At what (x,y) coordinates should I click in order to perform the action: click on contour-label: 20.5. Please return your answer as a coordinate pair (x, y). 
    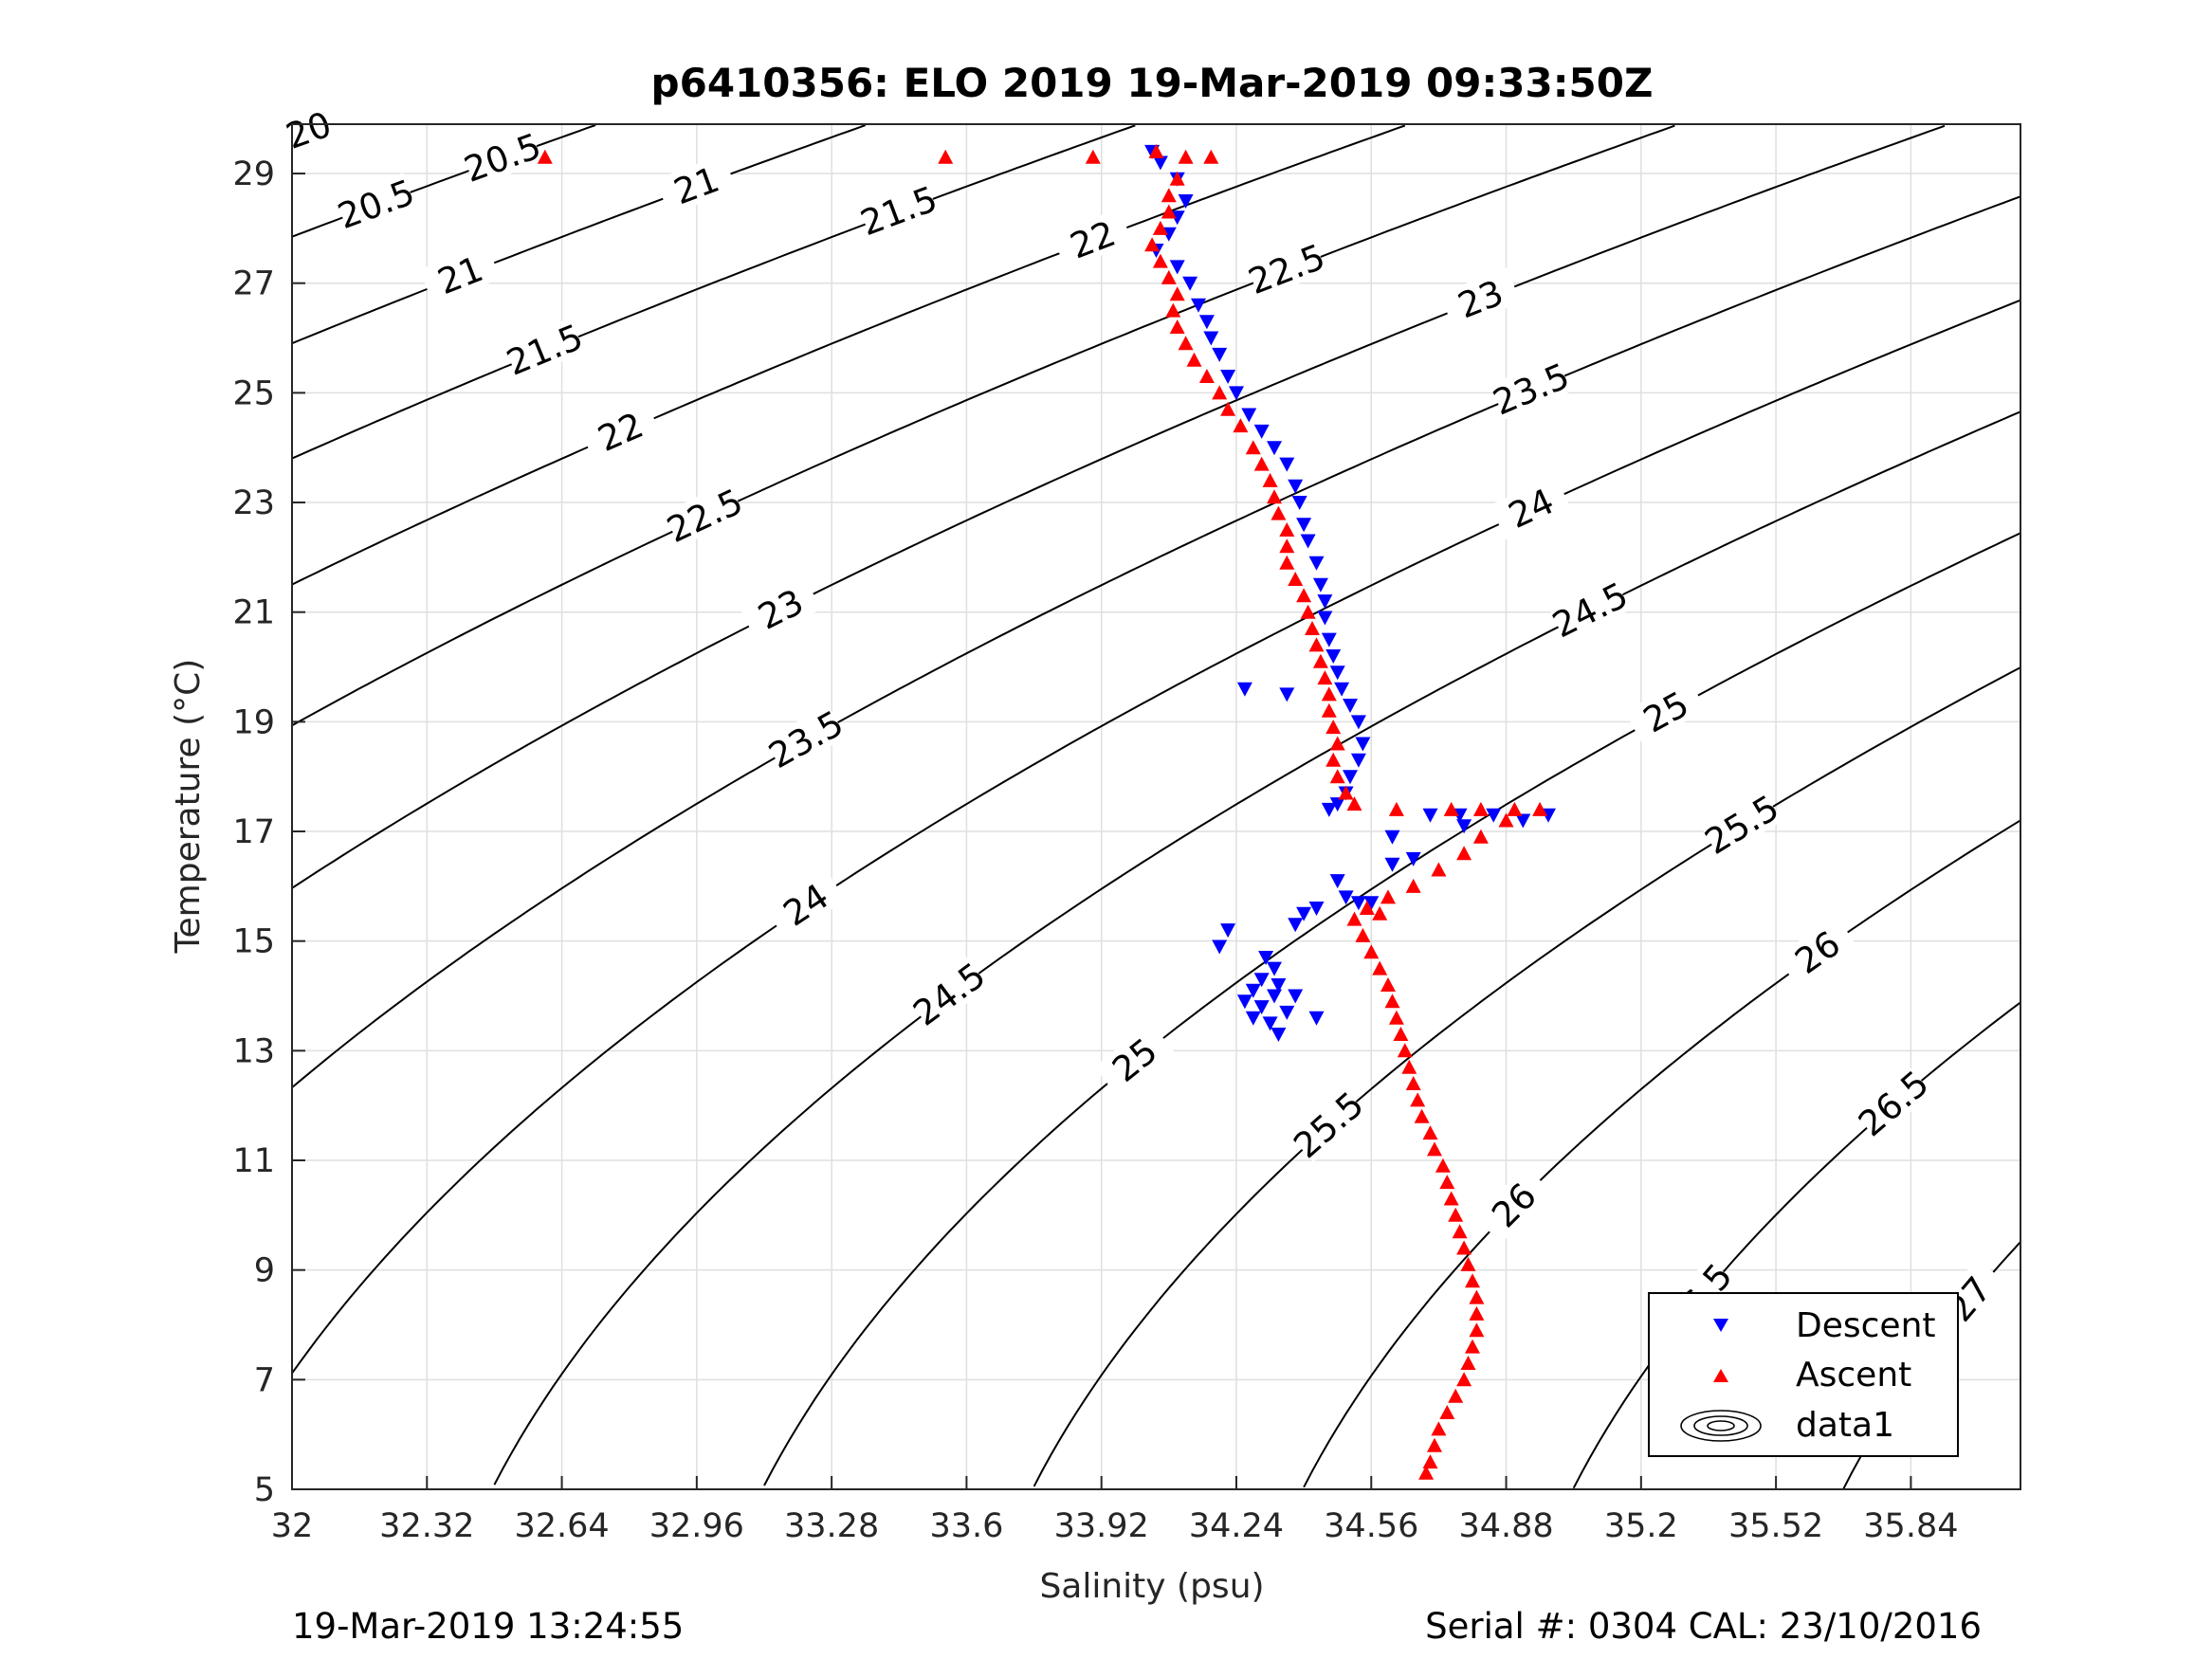
    Looking at the image, I should click on (502, 157).